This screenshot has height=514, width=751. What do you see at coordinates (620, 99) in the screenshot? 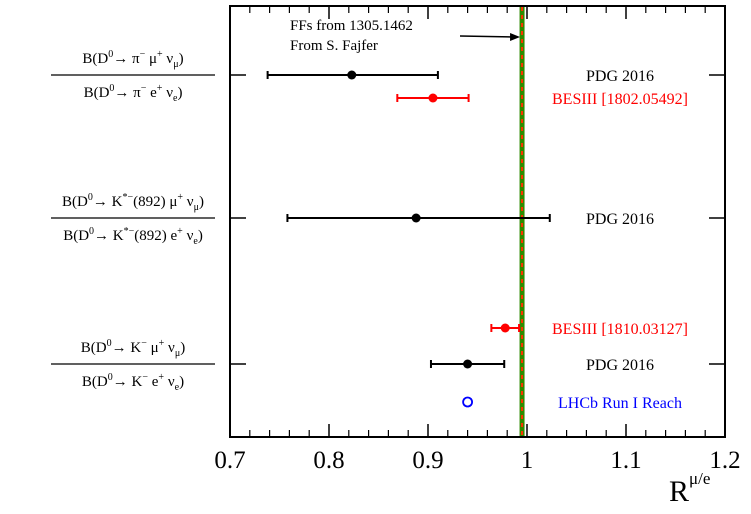
I see `measurement-label: BESIII [1802.05492]` at bounding box center [620, 99].